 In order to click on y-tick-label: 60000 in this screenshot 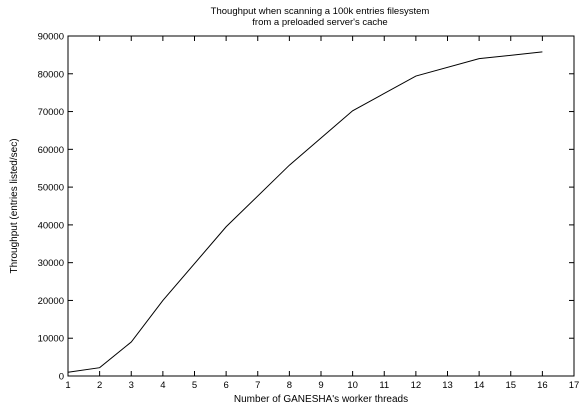, I will do `click(51, 150)`.